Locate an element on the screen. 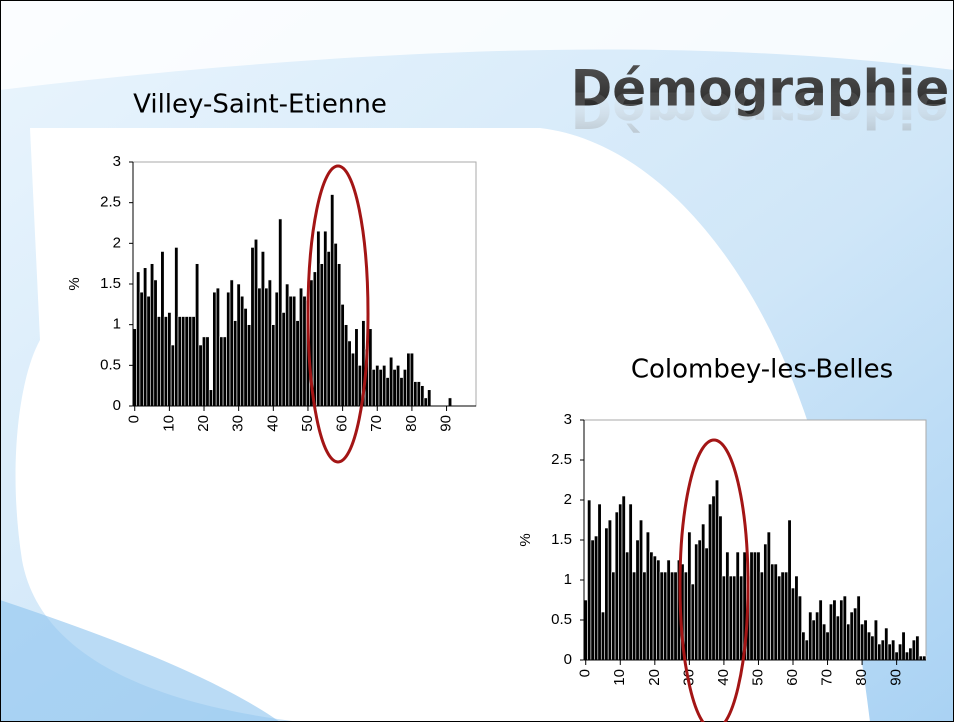 The height and width of the screenshot is (722, 954). x-tick-label: 50 is located at coordinates (757, 677).